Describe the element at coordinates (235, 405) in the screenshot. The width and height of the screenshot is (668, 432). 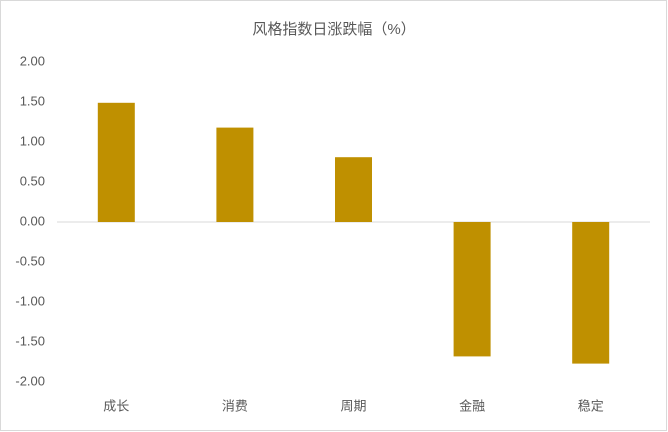
I see `x-tick-label: 消费` at that location.